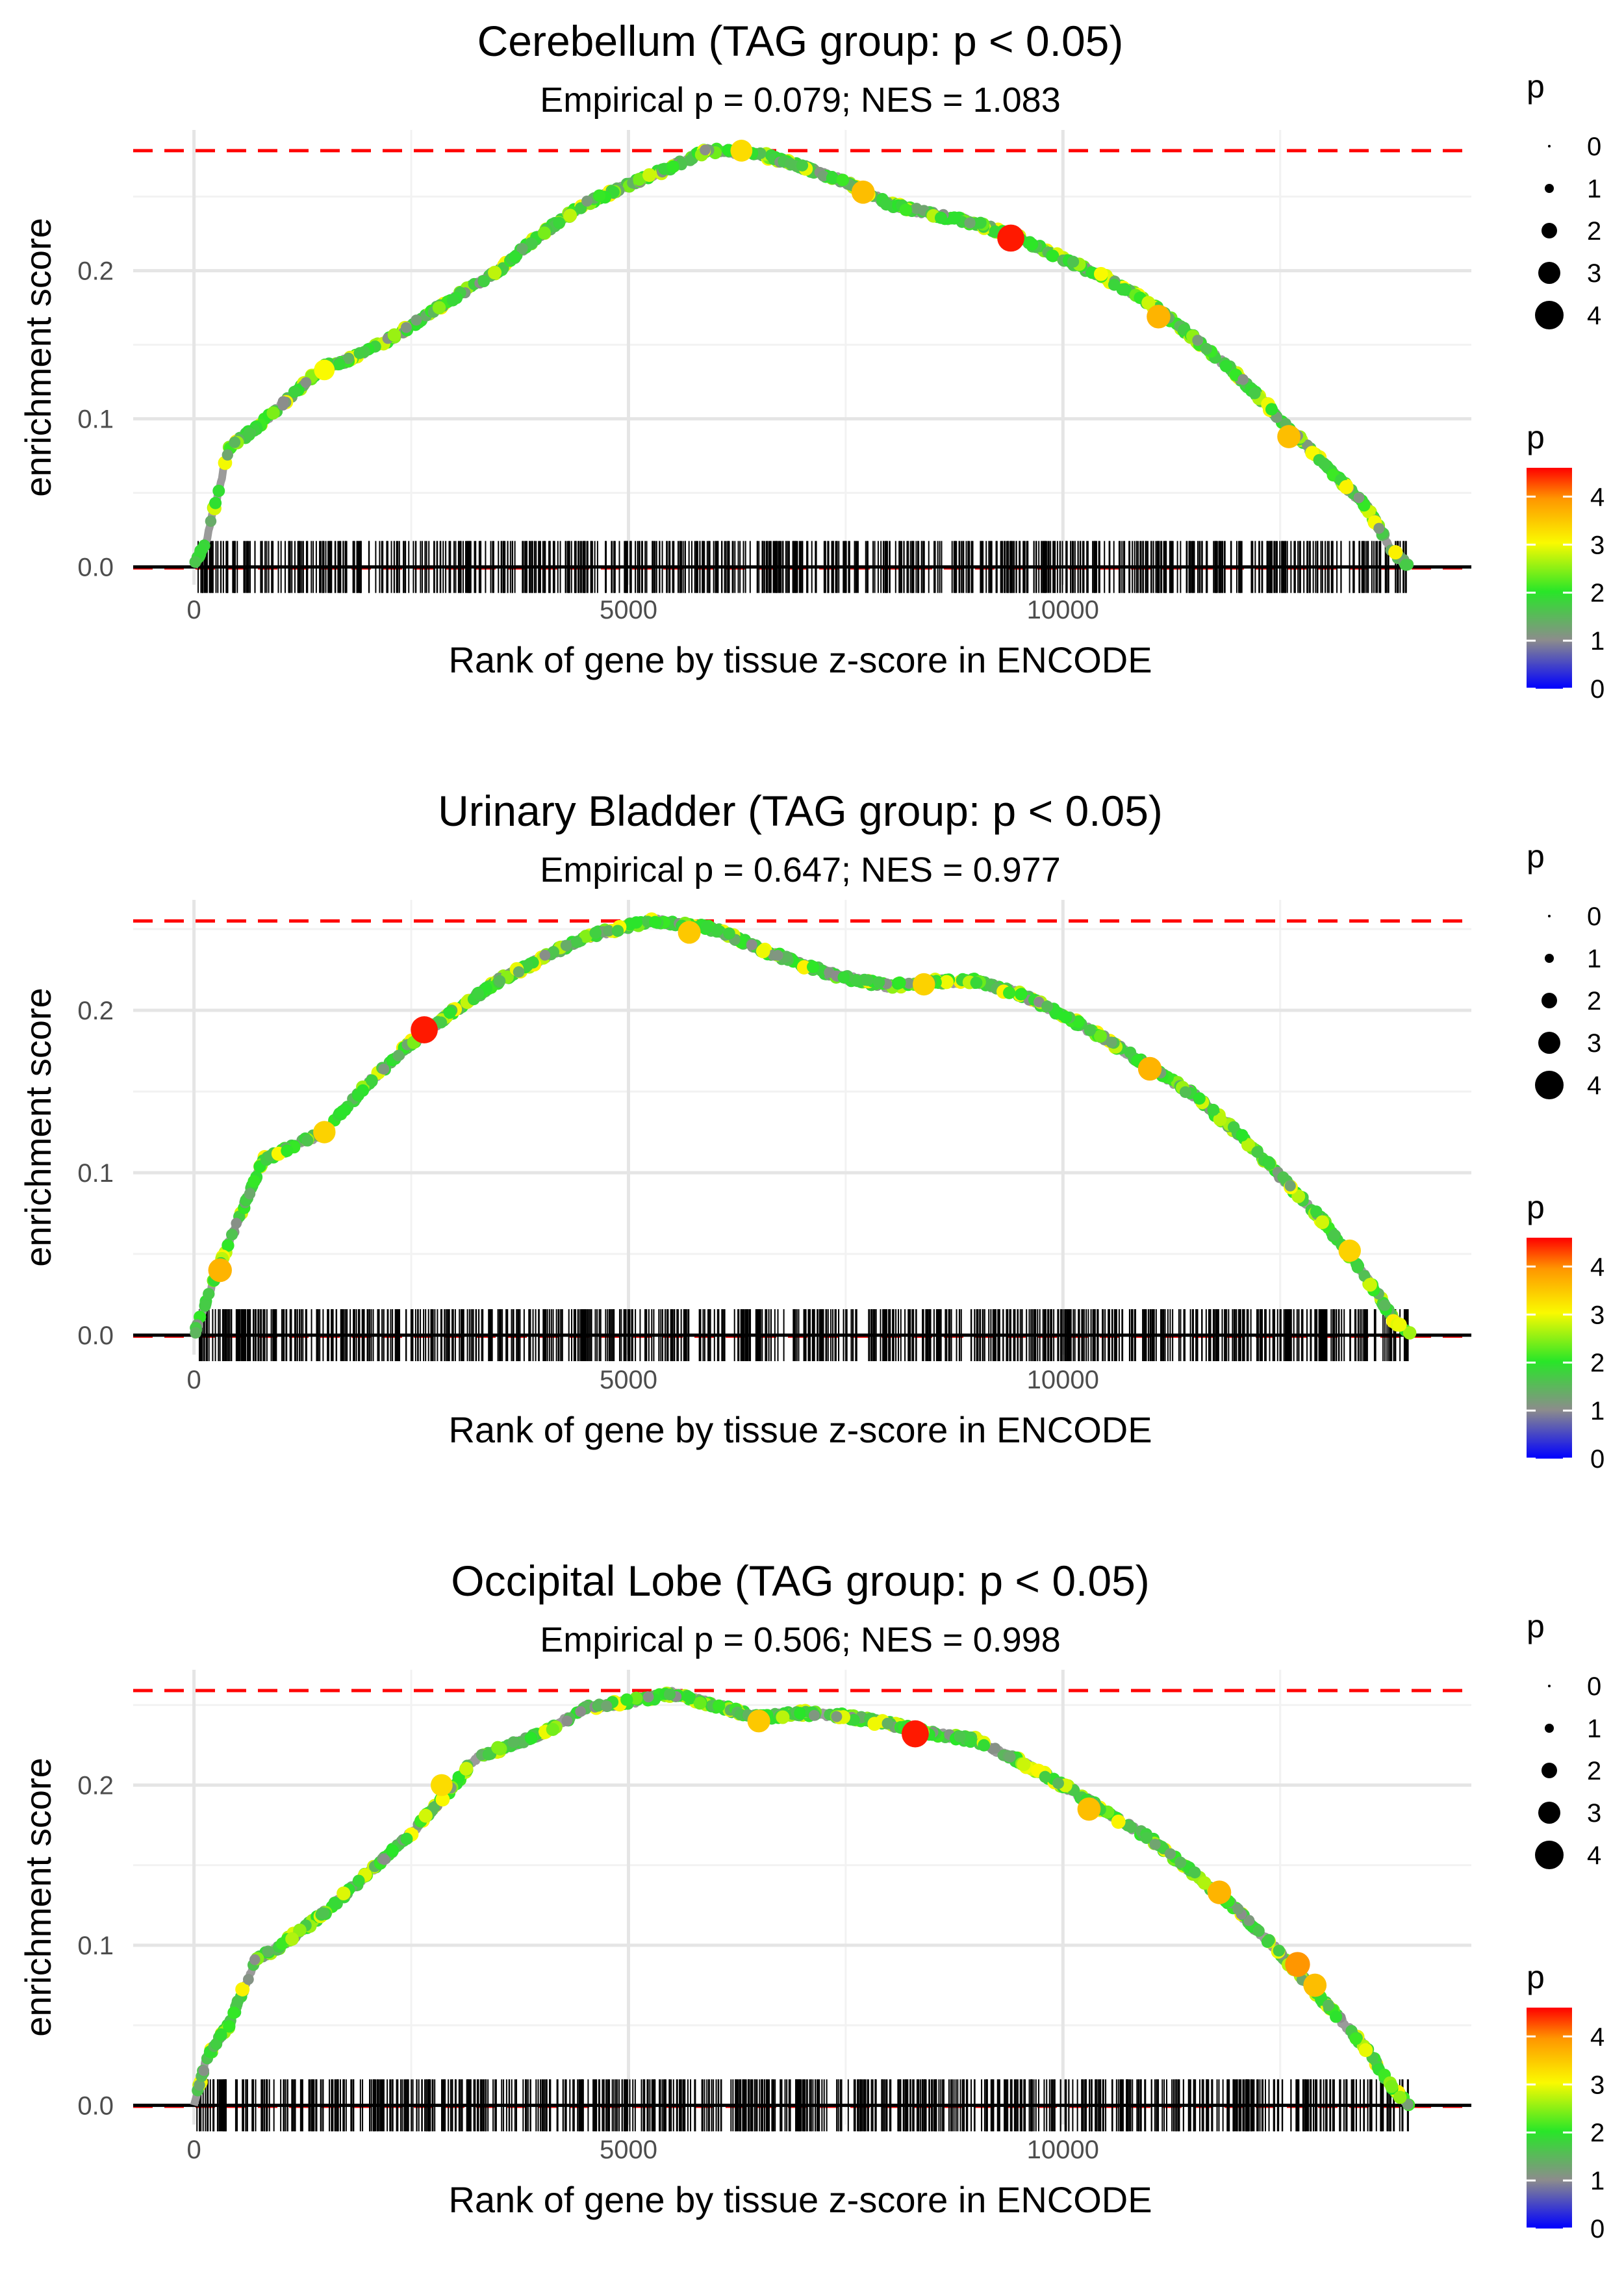 This screenshot has width=1624, height=2274. Describe the element at coordinates (1597, 689) in the screenshot. I see `color-legend-label: 0` at that location.